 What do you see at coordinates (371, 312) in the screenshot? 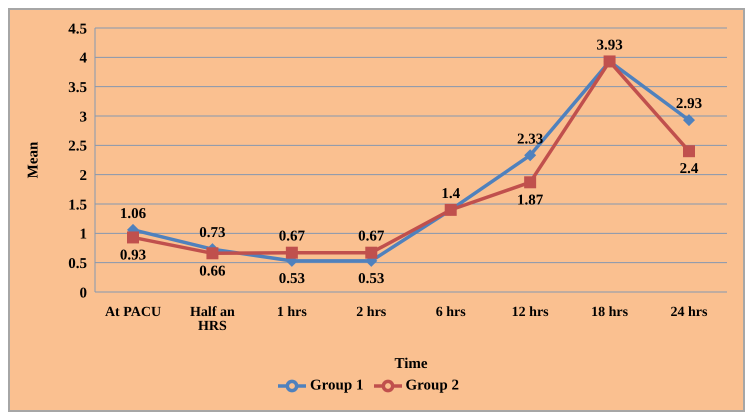
I see `x-tick-label: 2 hrs` at bounding box center [371, 312].